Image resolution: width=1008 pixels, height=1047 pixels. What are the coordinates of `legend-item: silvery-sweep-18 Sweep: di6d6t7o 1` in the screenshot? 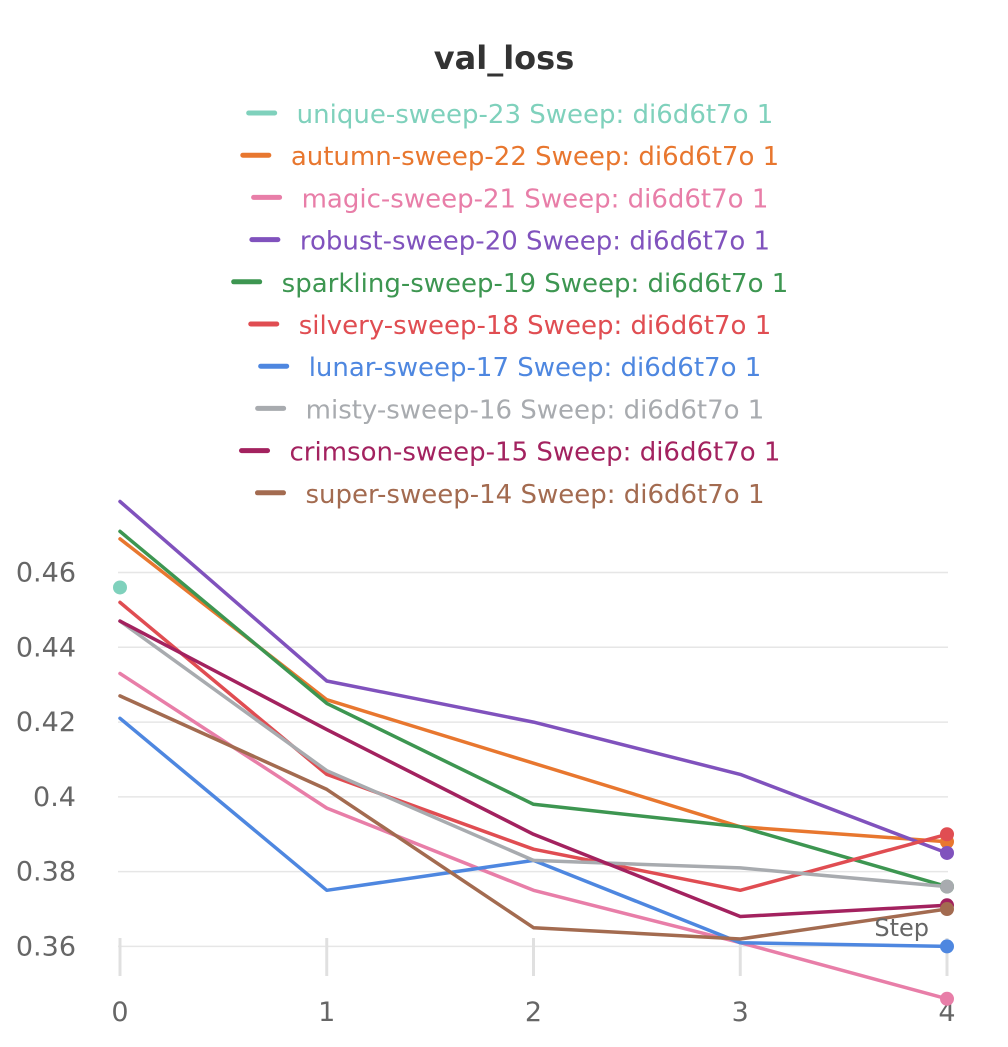 It's located at (509, 326).